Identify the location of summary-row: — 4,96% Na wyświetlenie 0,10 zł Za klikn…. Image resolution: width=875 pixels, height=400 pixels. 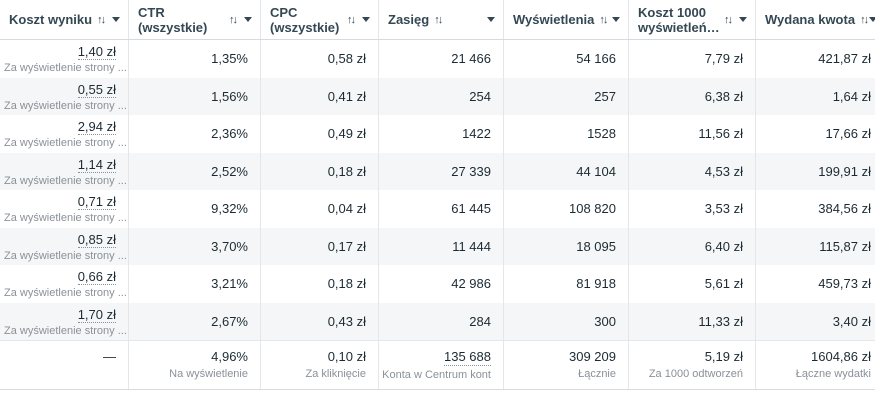
(437, 365).